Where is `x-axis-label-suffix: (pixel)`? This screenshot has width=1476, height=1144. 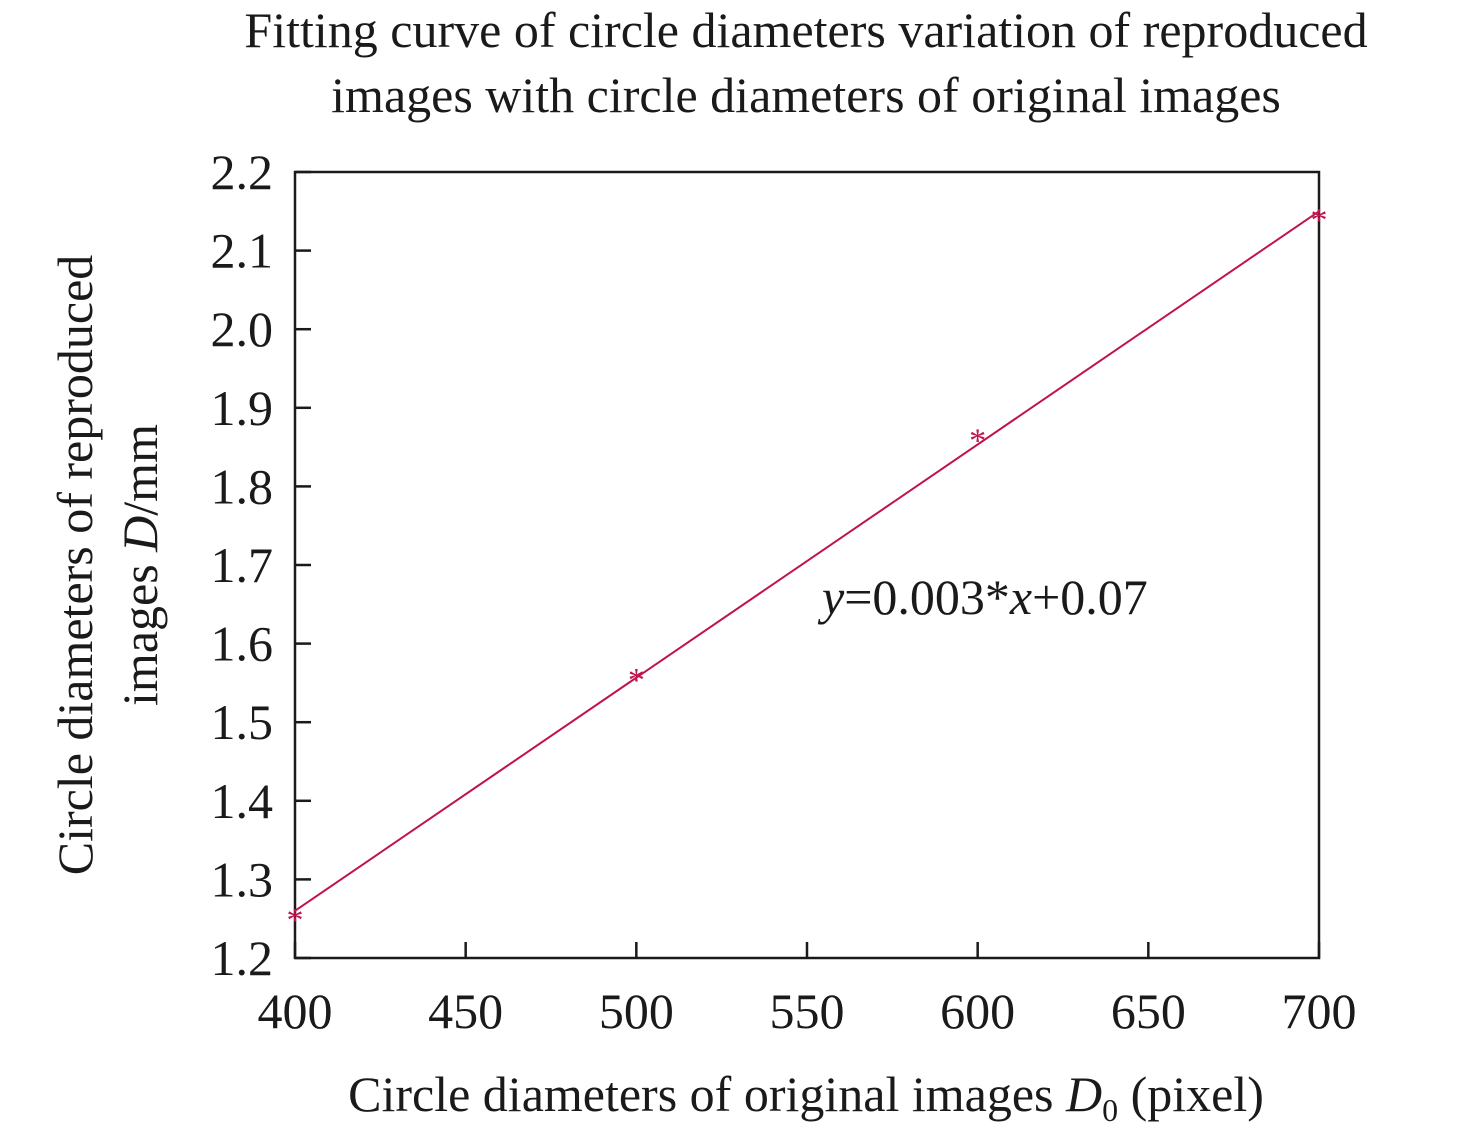 x-axis-label-suffix: (pixel) is located at coordinates (1191, 1094).